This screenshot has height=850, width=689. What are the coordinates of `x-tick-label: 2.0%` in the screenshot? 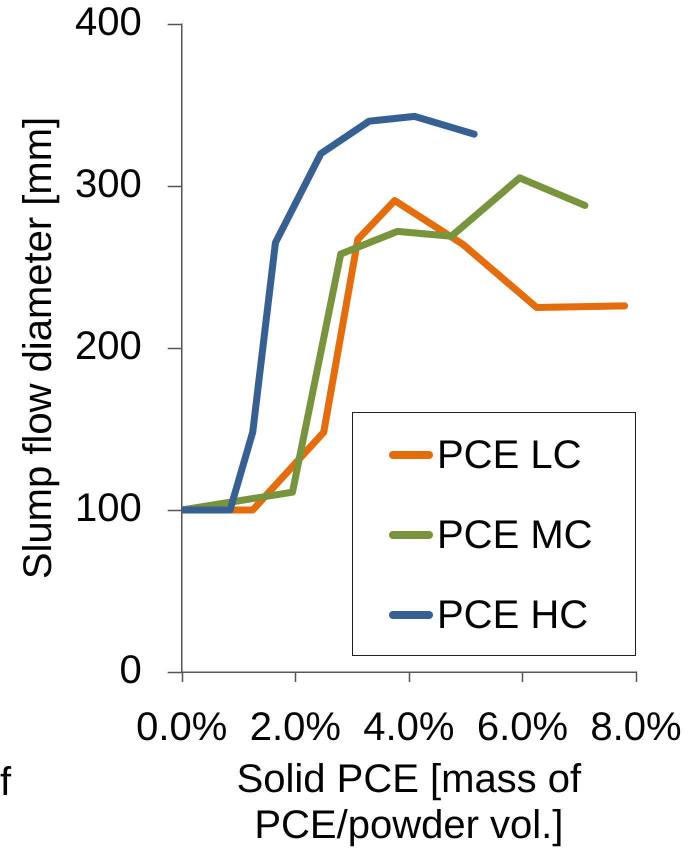 It's located at (295, 727).